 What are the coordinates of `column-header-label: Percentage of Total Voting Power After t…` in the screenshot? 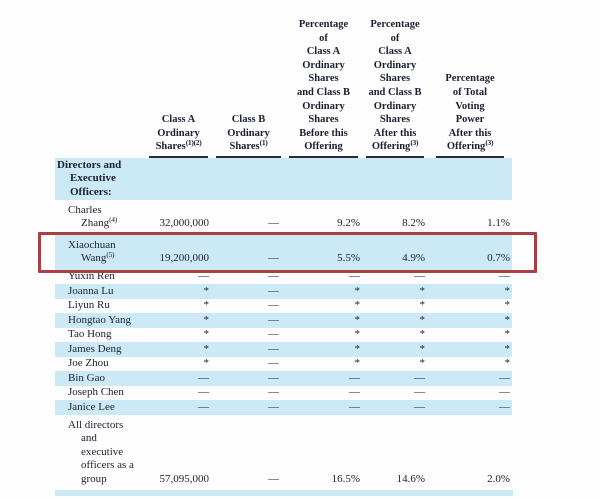 It's located at (470, 113).